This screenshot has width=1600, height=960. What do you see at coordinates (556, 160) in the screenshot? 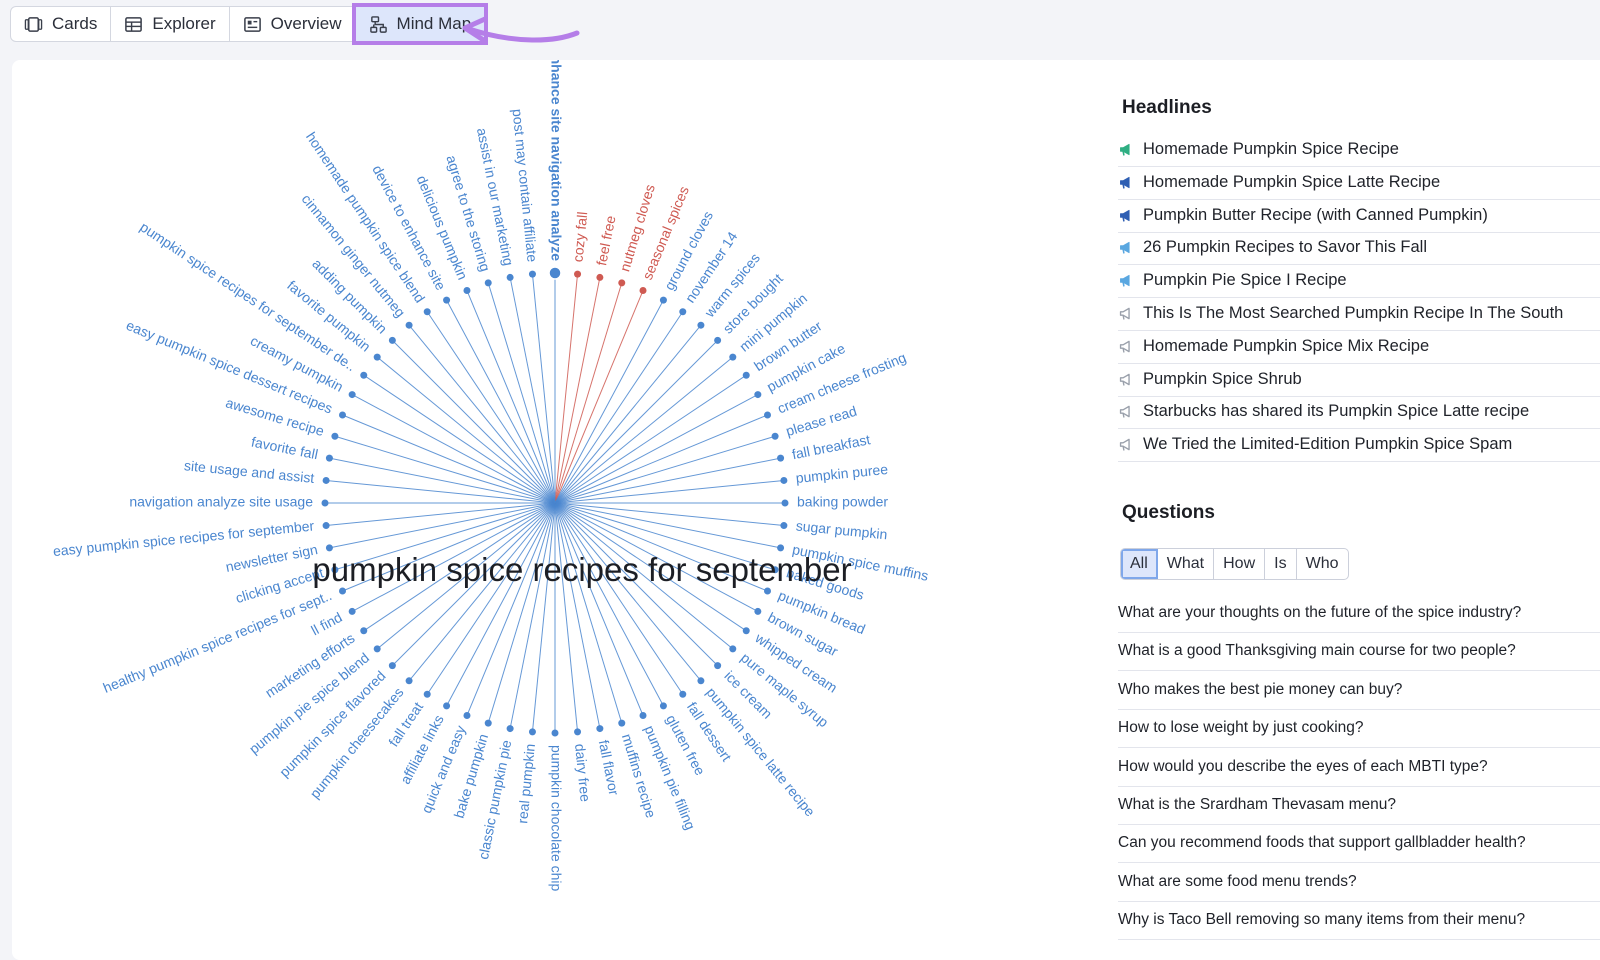
I see `mind-map-node-label: enhance site navigation analyze` at bounding box center [556, 160].